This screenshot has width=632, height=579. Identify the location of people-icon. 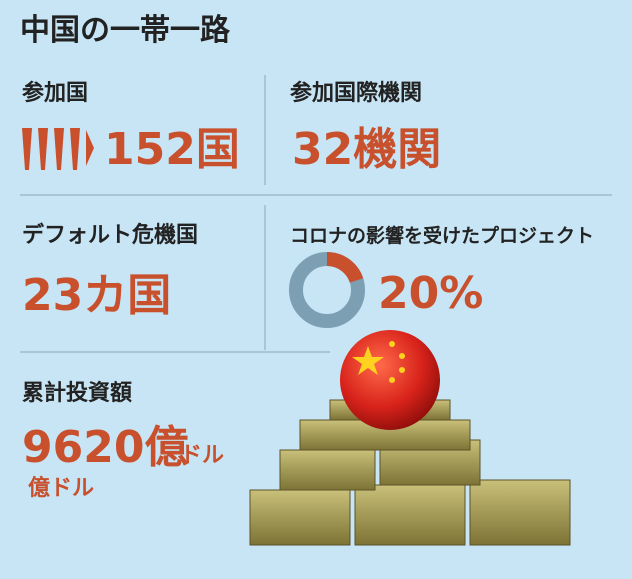
(58, 149).